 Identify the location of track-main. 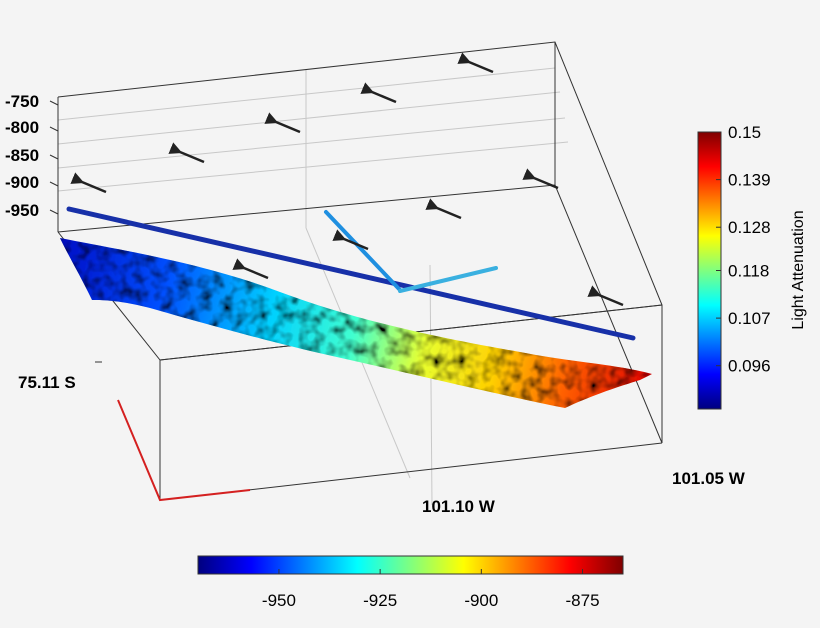
(351, 273).